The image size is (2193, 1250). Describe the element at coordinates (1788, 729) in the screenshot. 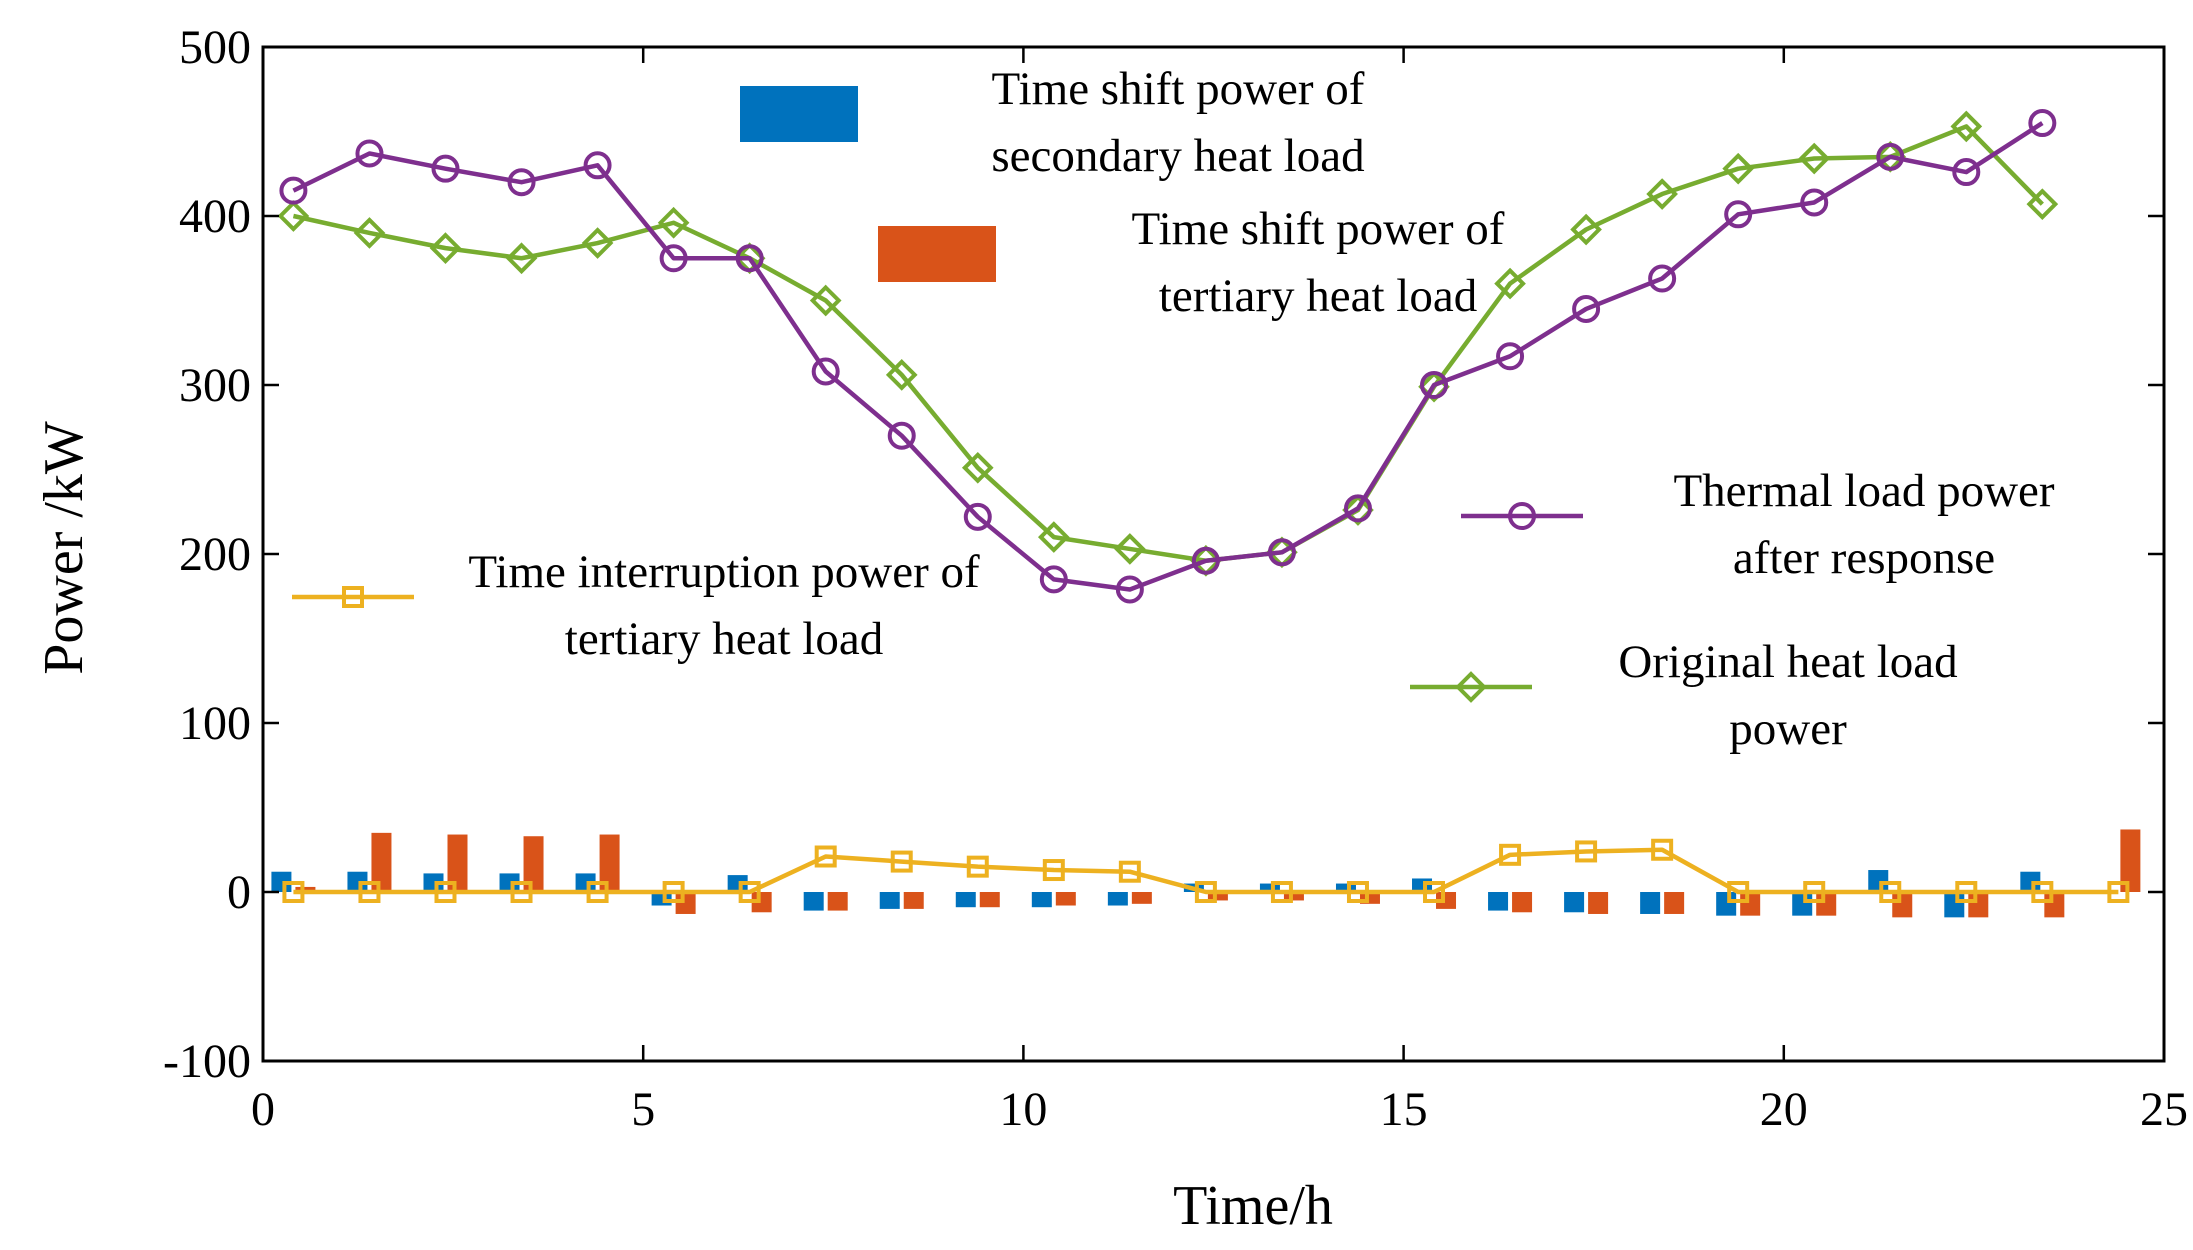

I see `legend-label: power` at that location.